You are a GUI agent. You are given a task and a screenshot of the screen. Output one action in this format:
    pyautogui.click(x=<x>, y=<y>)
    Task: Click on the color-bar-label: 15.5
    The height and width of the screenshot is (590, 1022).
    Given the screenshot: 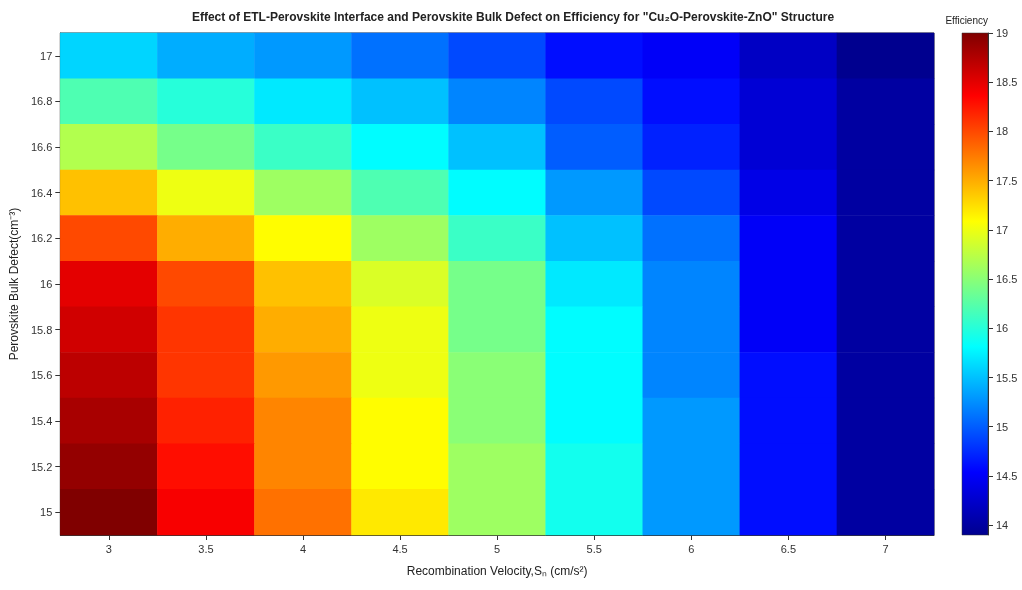 What is the action you would take?
    pyautogui.click(x=1007, y=377)
    